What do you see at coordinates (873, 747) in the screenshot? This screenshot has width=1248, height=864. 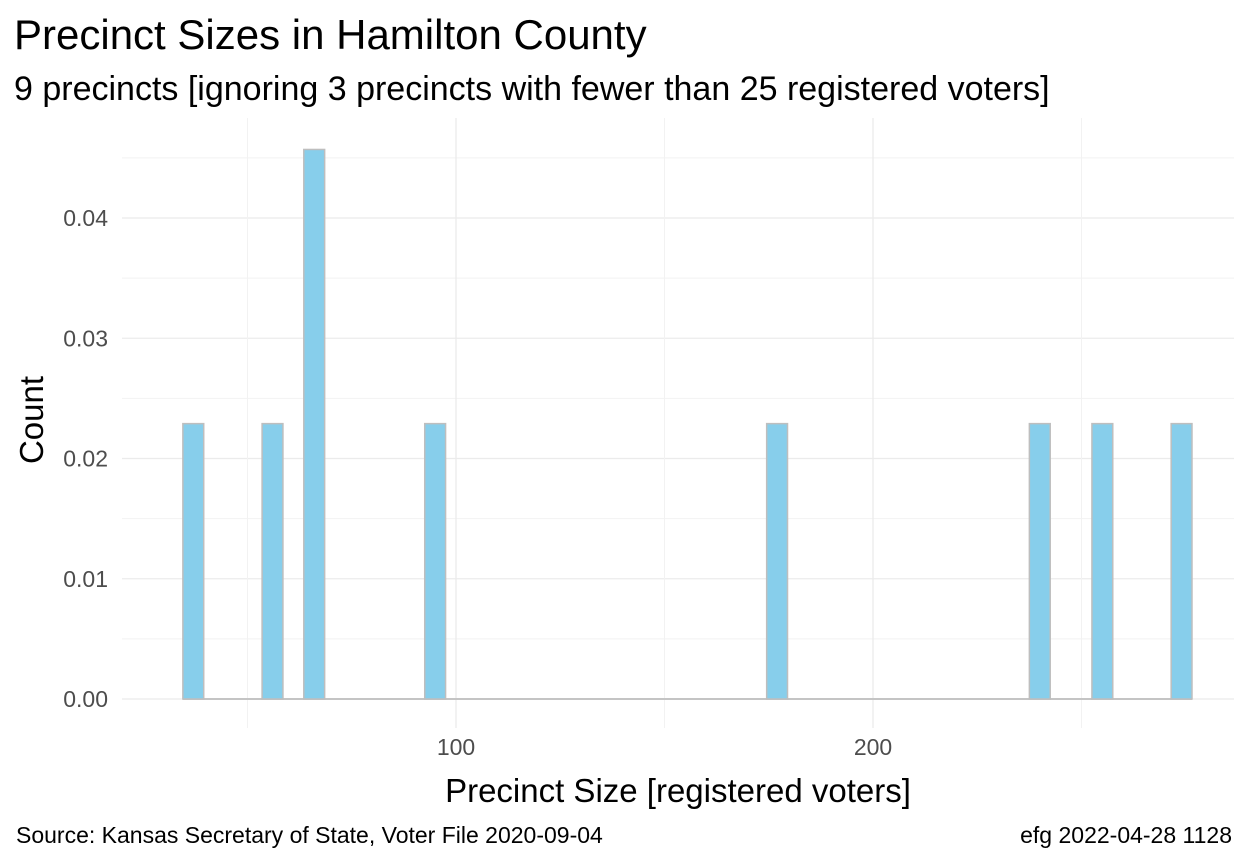 I see `x-tick-label: 200` at bounding box center [873, 747].